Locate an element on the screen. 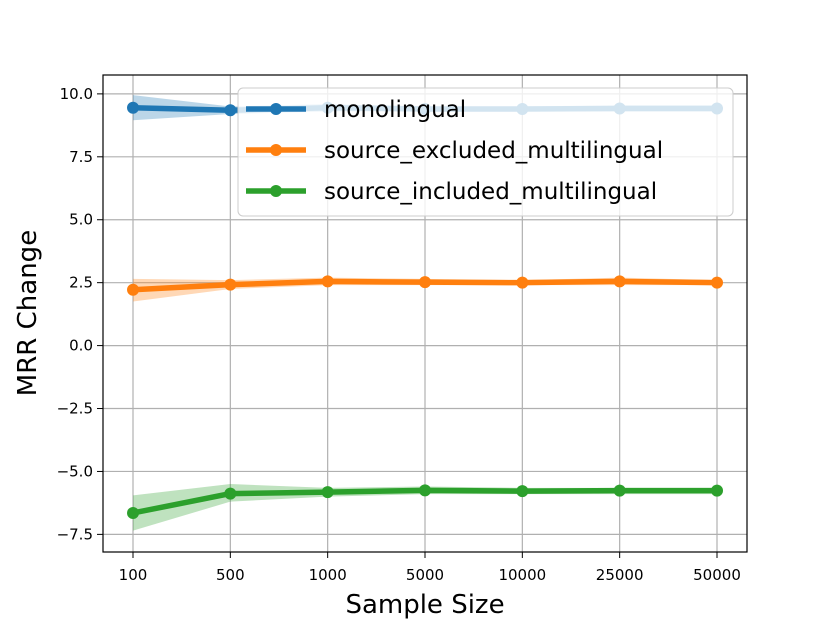 Image resolution: width=830 pixels, height=623 pixels. x-tick-label: 5000 is located at coordinates (425, 575).